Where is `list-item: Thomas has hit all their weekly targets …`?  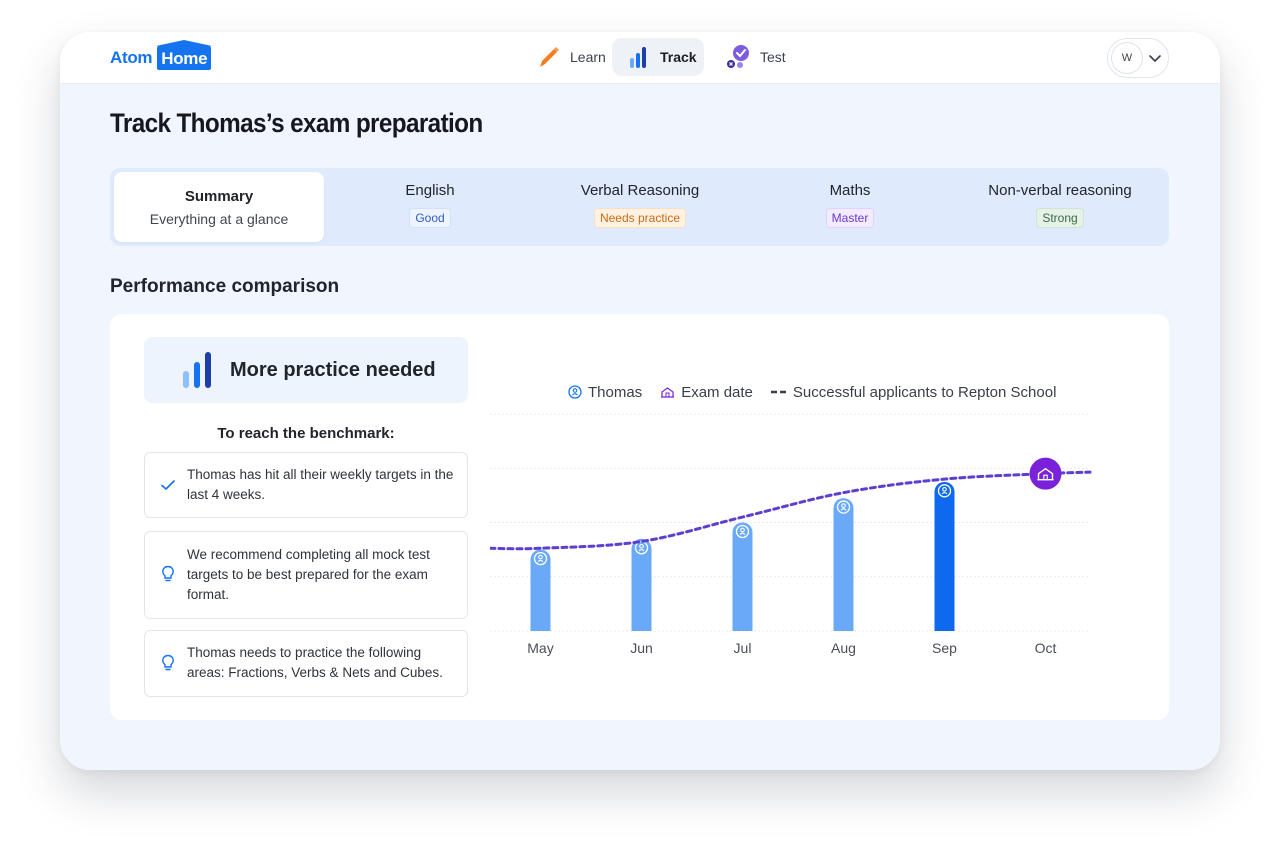
list-item: Thomas has hit all their weekly targets … is located at coordinates (306, 485).